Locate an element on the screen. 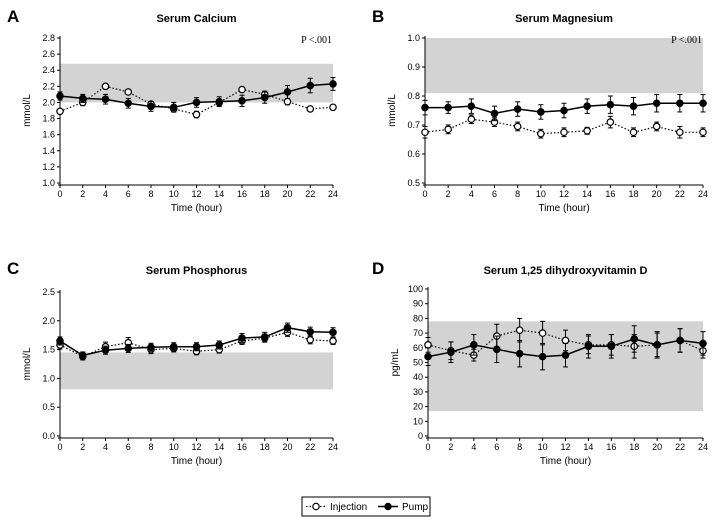  y-tick-label-b: 0.6 is located at coordinates (413, 154).